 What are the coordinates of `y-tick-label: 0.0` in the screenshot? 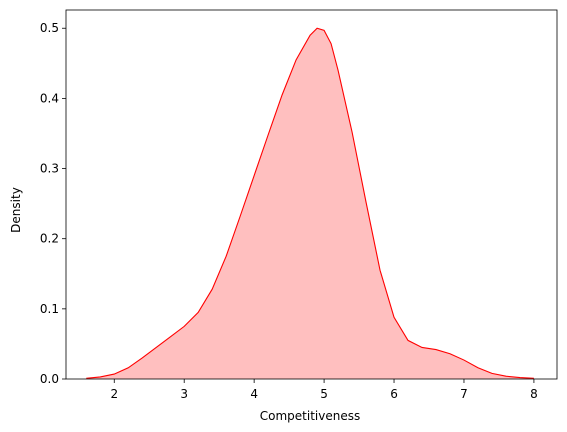 It's located at (49, 379).